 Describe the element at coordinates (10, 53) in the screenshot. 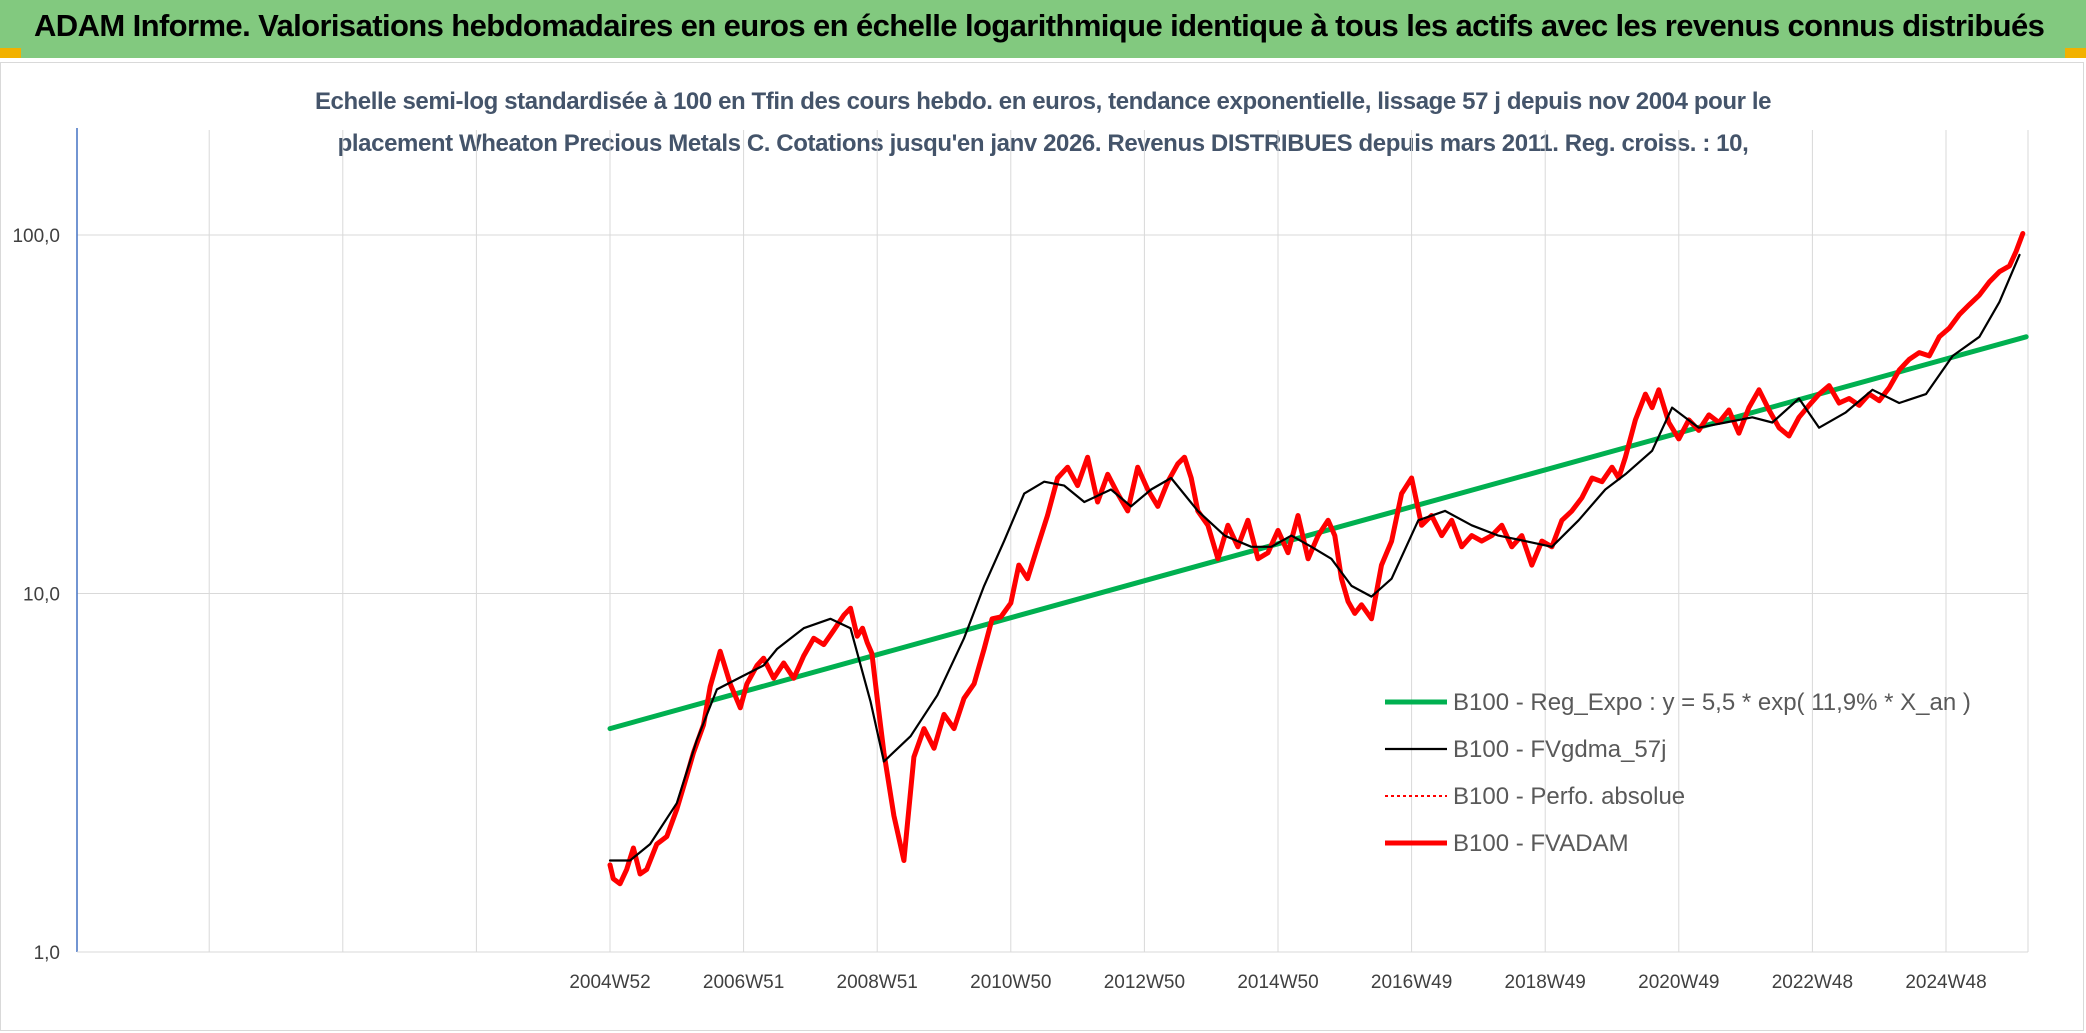

I see `corner-marker-top-left` at that location.